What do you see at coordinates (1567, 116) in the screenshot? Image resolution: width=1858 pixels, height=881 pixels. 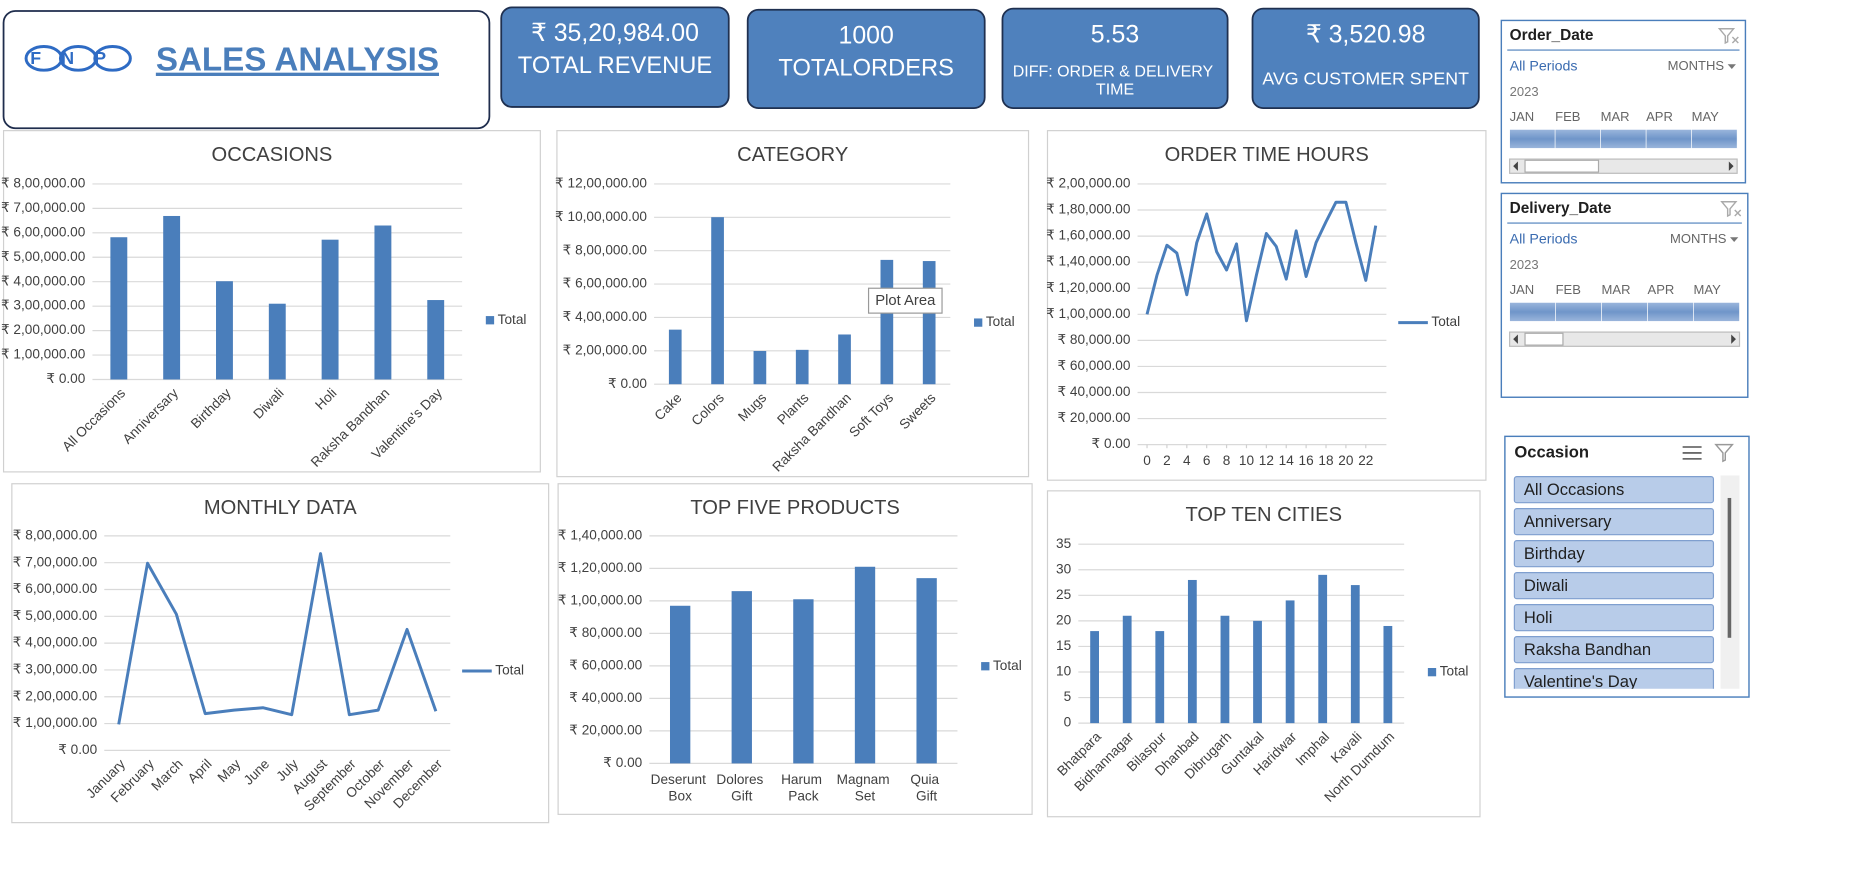 I see `month-label: FEB` at bounding box center [1567, 116].